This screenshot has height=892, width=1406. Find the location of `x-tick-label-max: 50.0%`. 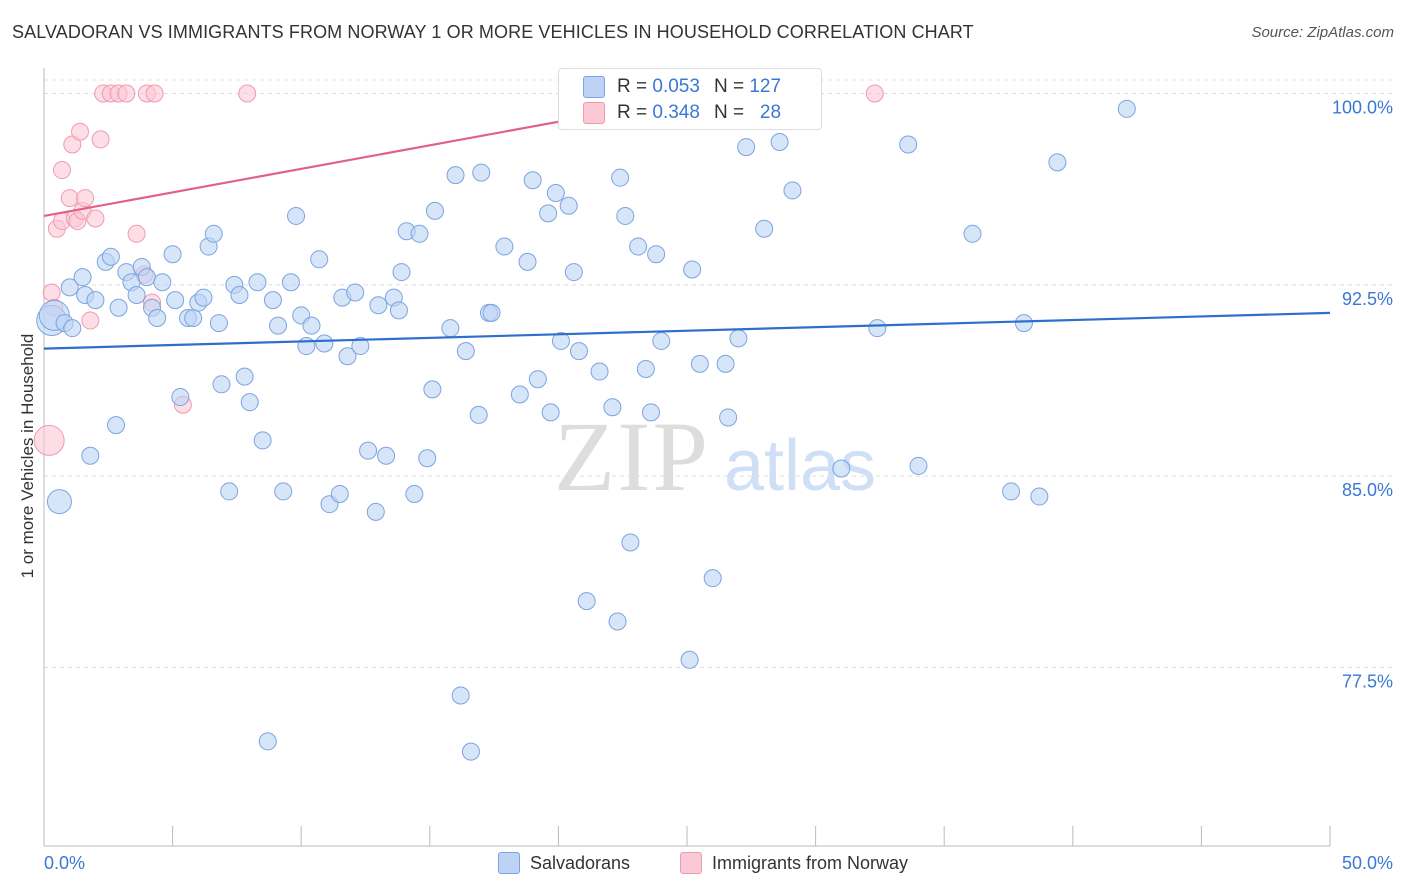

x-tick-label-max: 50.0% is located at coordinates (1367, 863).